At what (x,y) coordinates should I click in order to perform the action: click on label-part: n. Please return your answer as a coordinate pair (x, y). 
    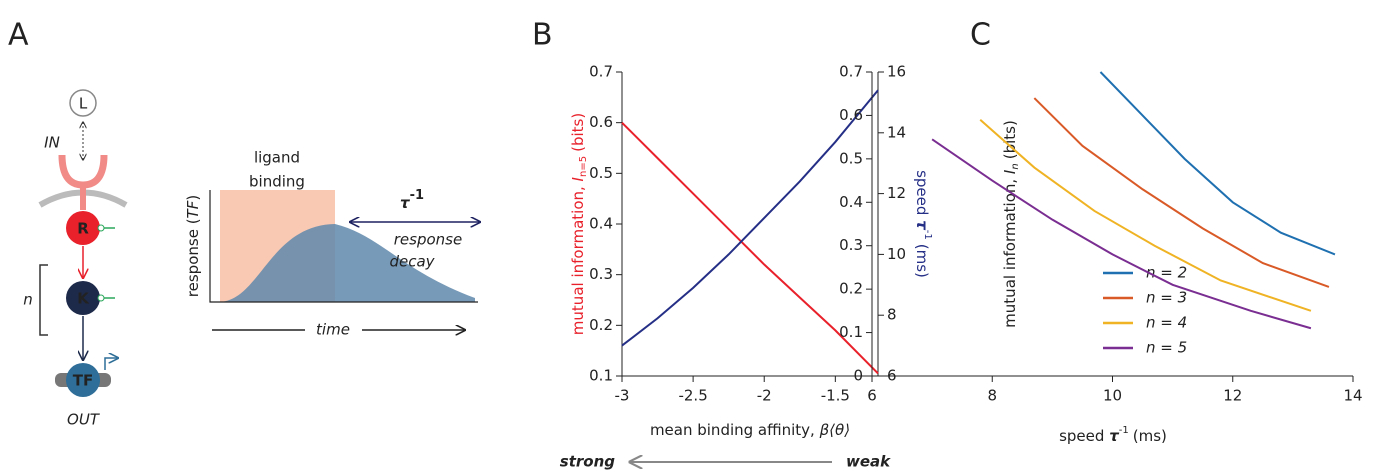
    Looking at the image, I should click on (1015, 166).